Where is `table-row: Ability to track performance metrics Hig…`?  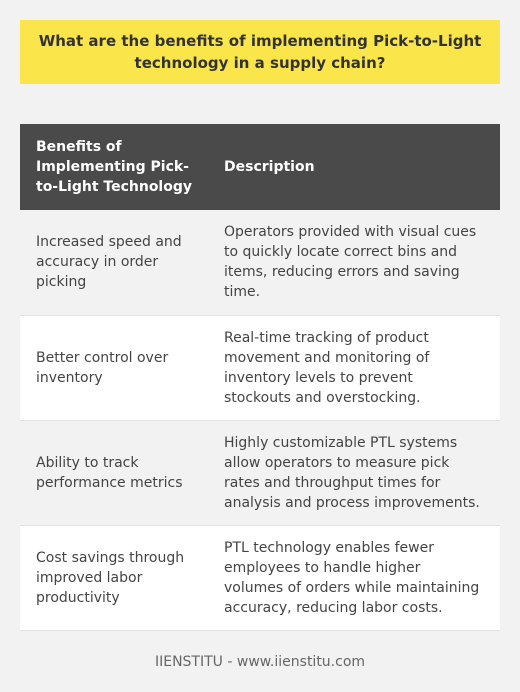
table-row: Ability to track performance metrics Hig… is located at coordinates (260, 473).